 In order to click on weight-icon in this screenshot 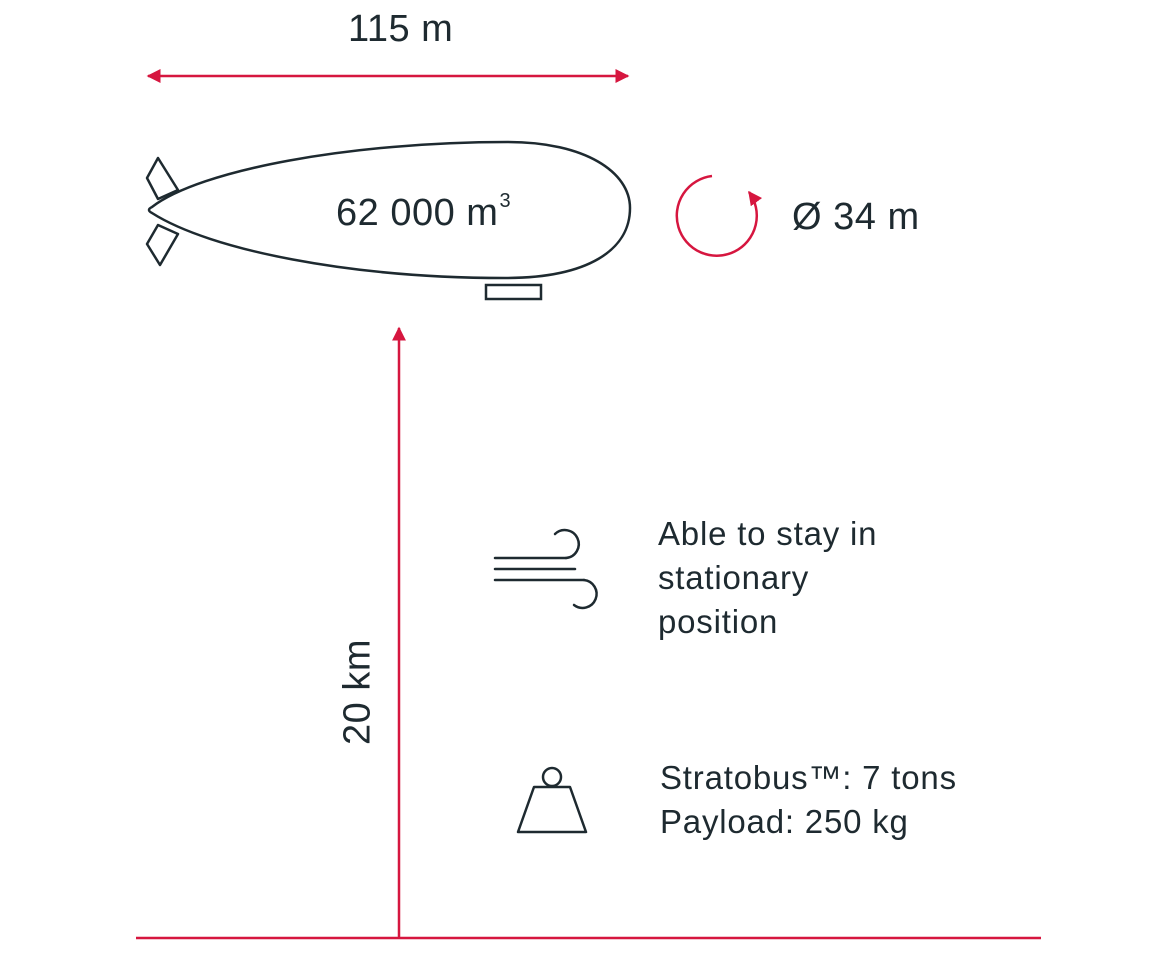, I will do `click(552, 800)`.